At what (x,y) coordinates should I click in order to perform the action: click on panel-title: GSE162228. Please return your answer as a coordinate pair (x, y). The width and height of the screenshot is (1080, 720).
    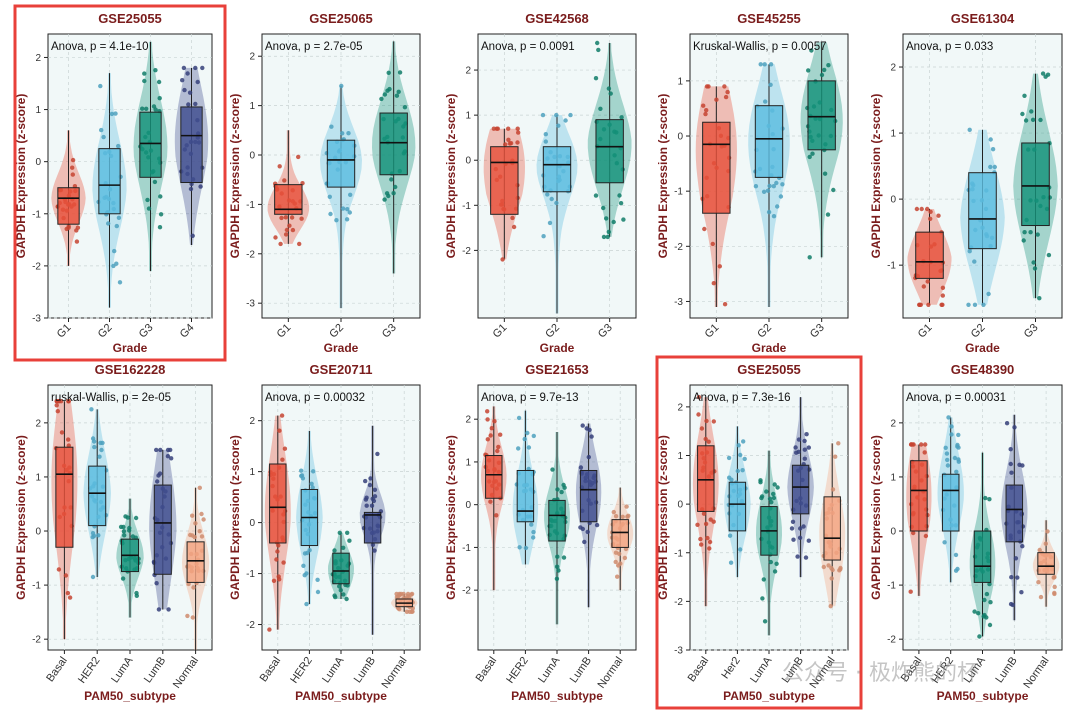
    Looking at the image, I should click on (130, 369).